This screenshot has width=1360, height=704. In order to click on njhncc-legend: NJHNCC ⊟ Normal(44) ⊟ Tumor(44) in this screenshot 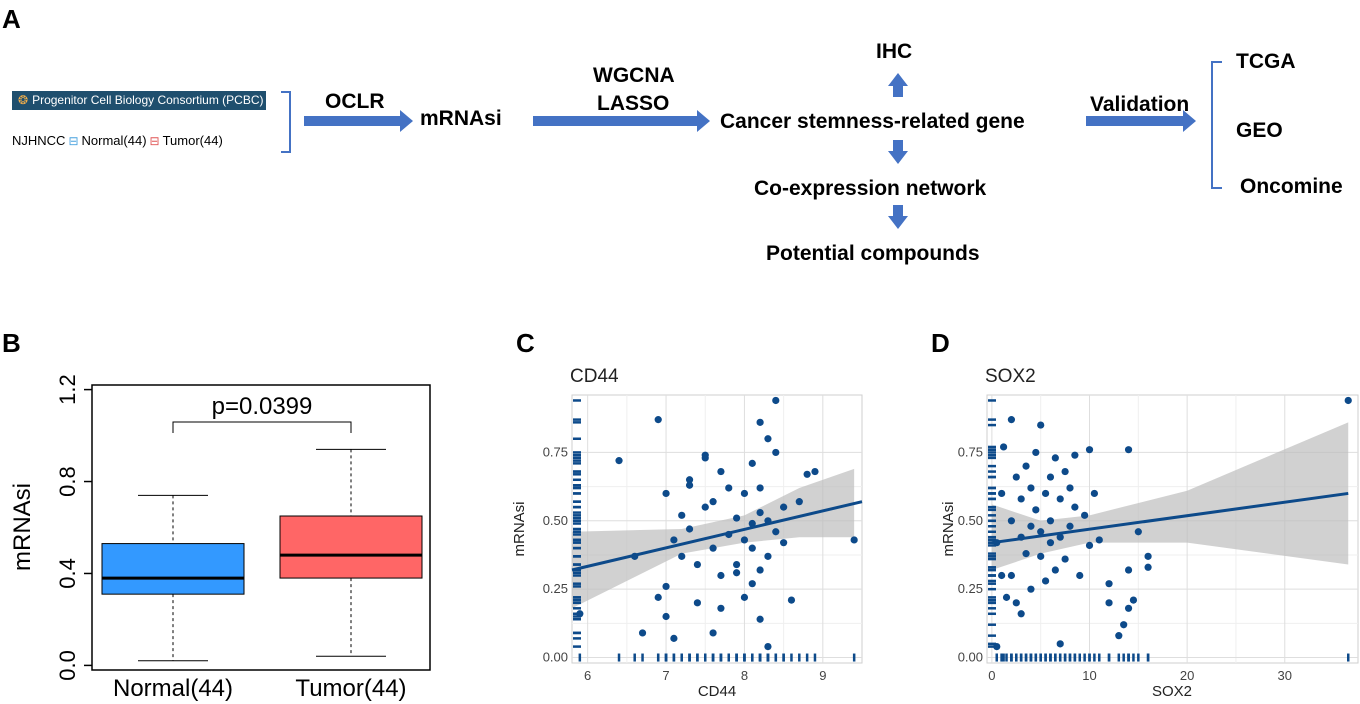, I will do `click(117, 140)`.